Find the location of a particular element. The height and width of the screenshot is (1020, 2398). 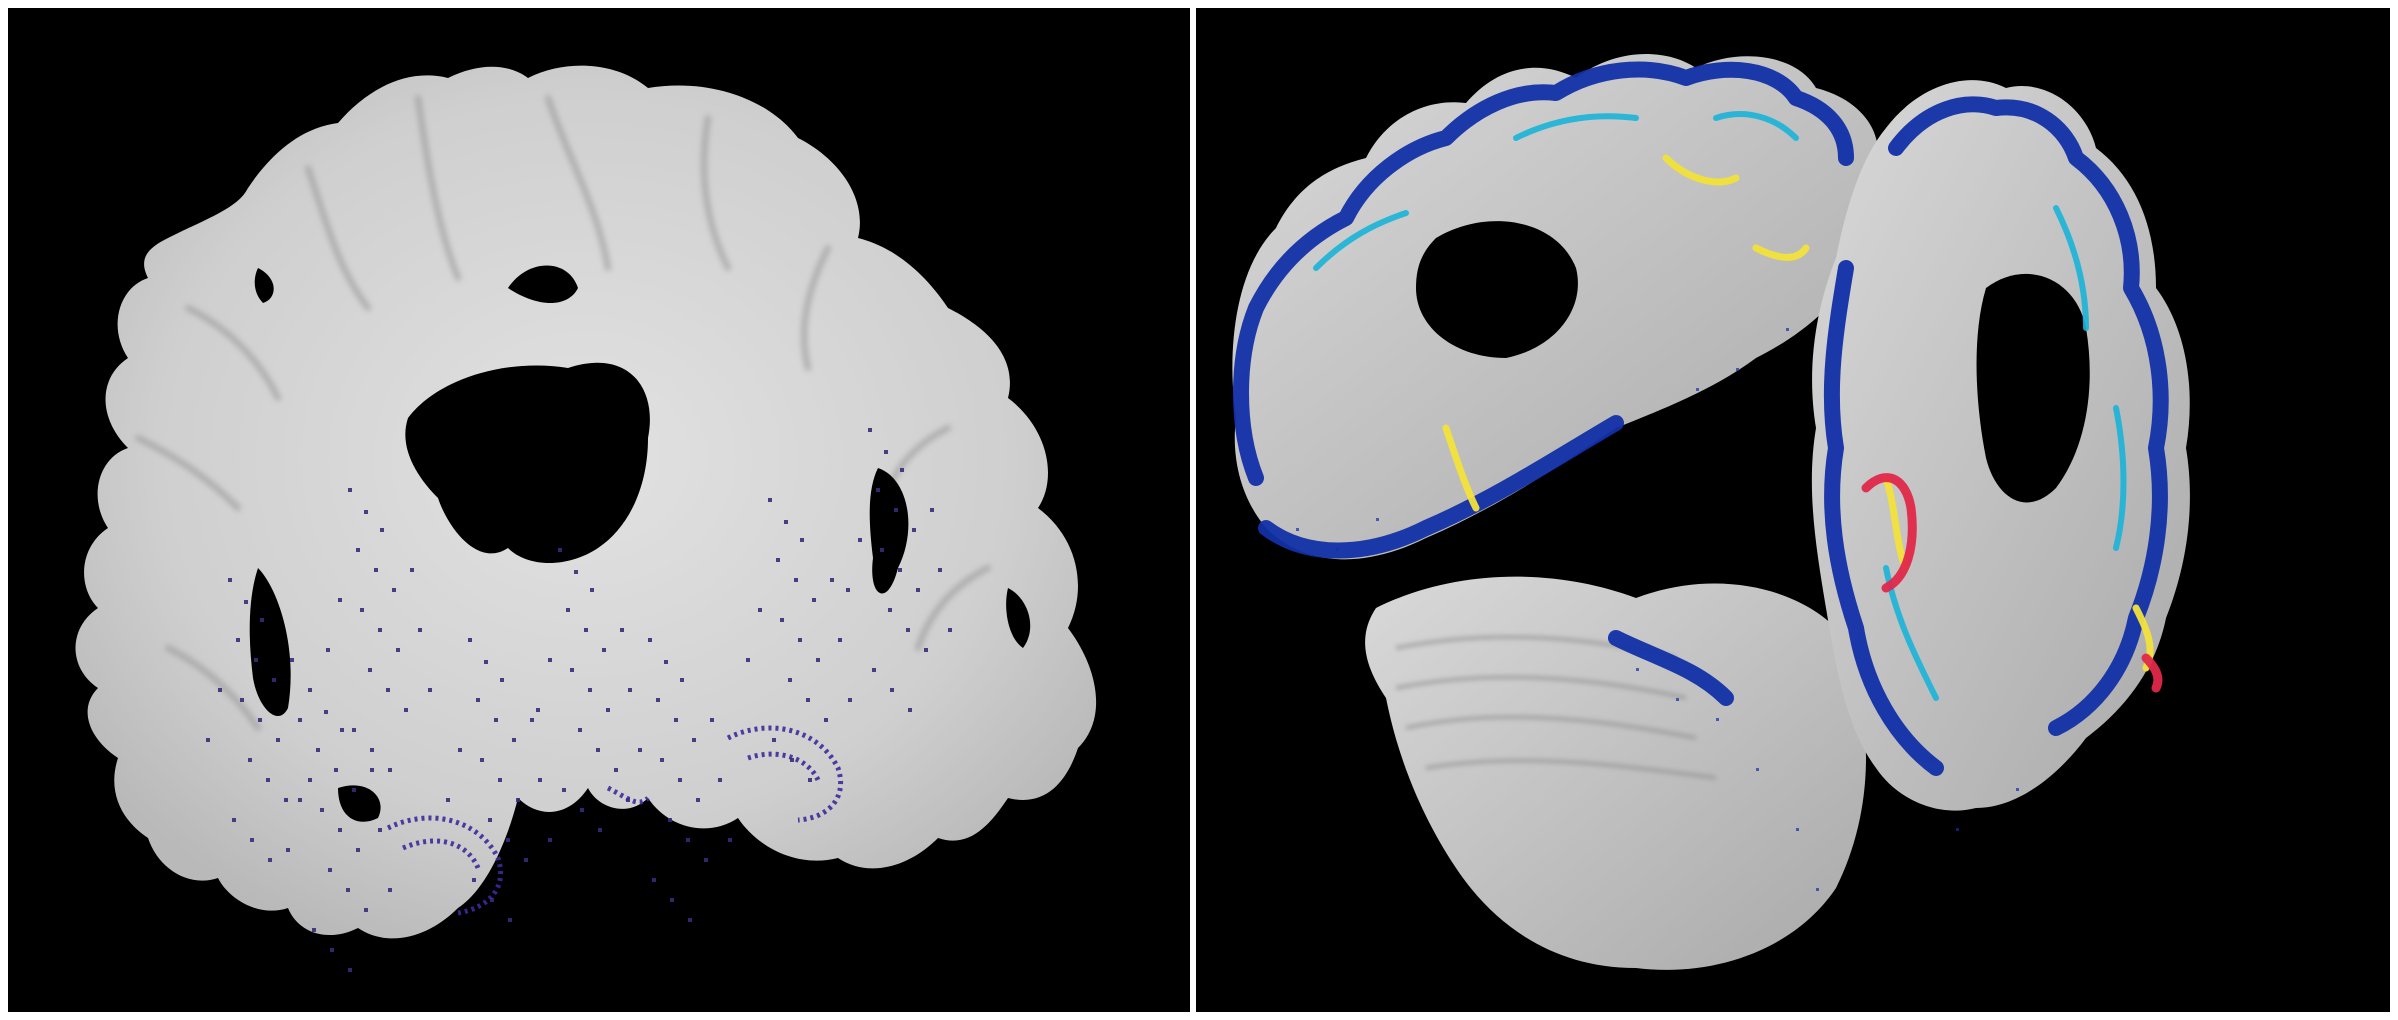

lateral-ventricle is located at coordinates (527, 462).